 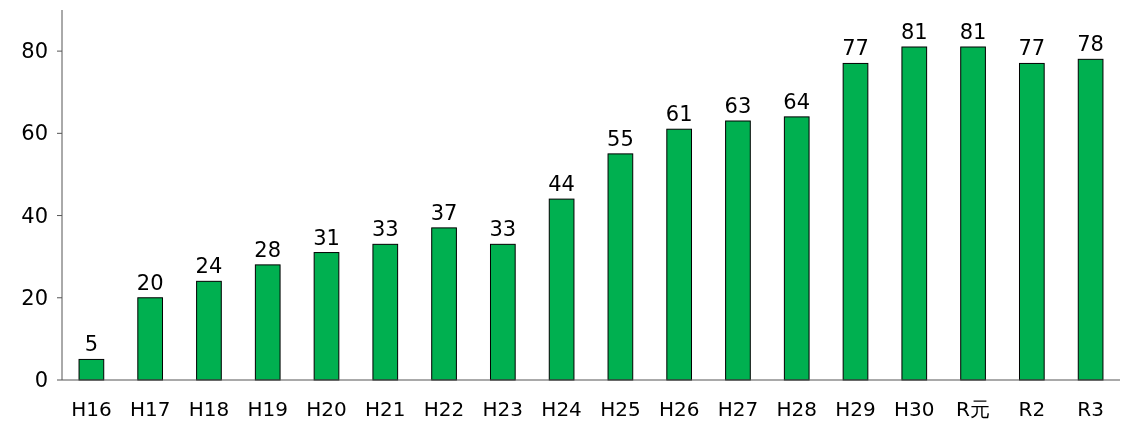 What do you see at coordinates (150, 282) in the screenshot?
I see `data-label: 20` at bounding box center [150, 282].